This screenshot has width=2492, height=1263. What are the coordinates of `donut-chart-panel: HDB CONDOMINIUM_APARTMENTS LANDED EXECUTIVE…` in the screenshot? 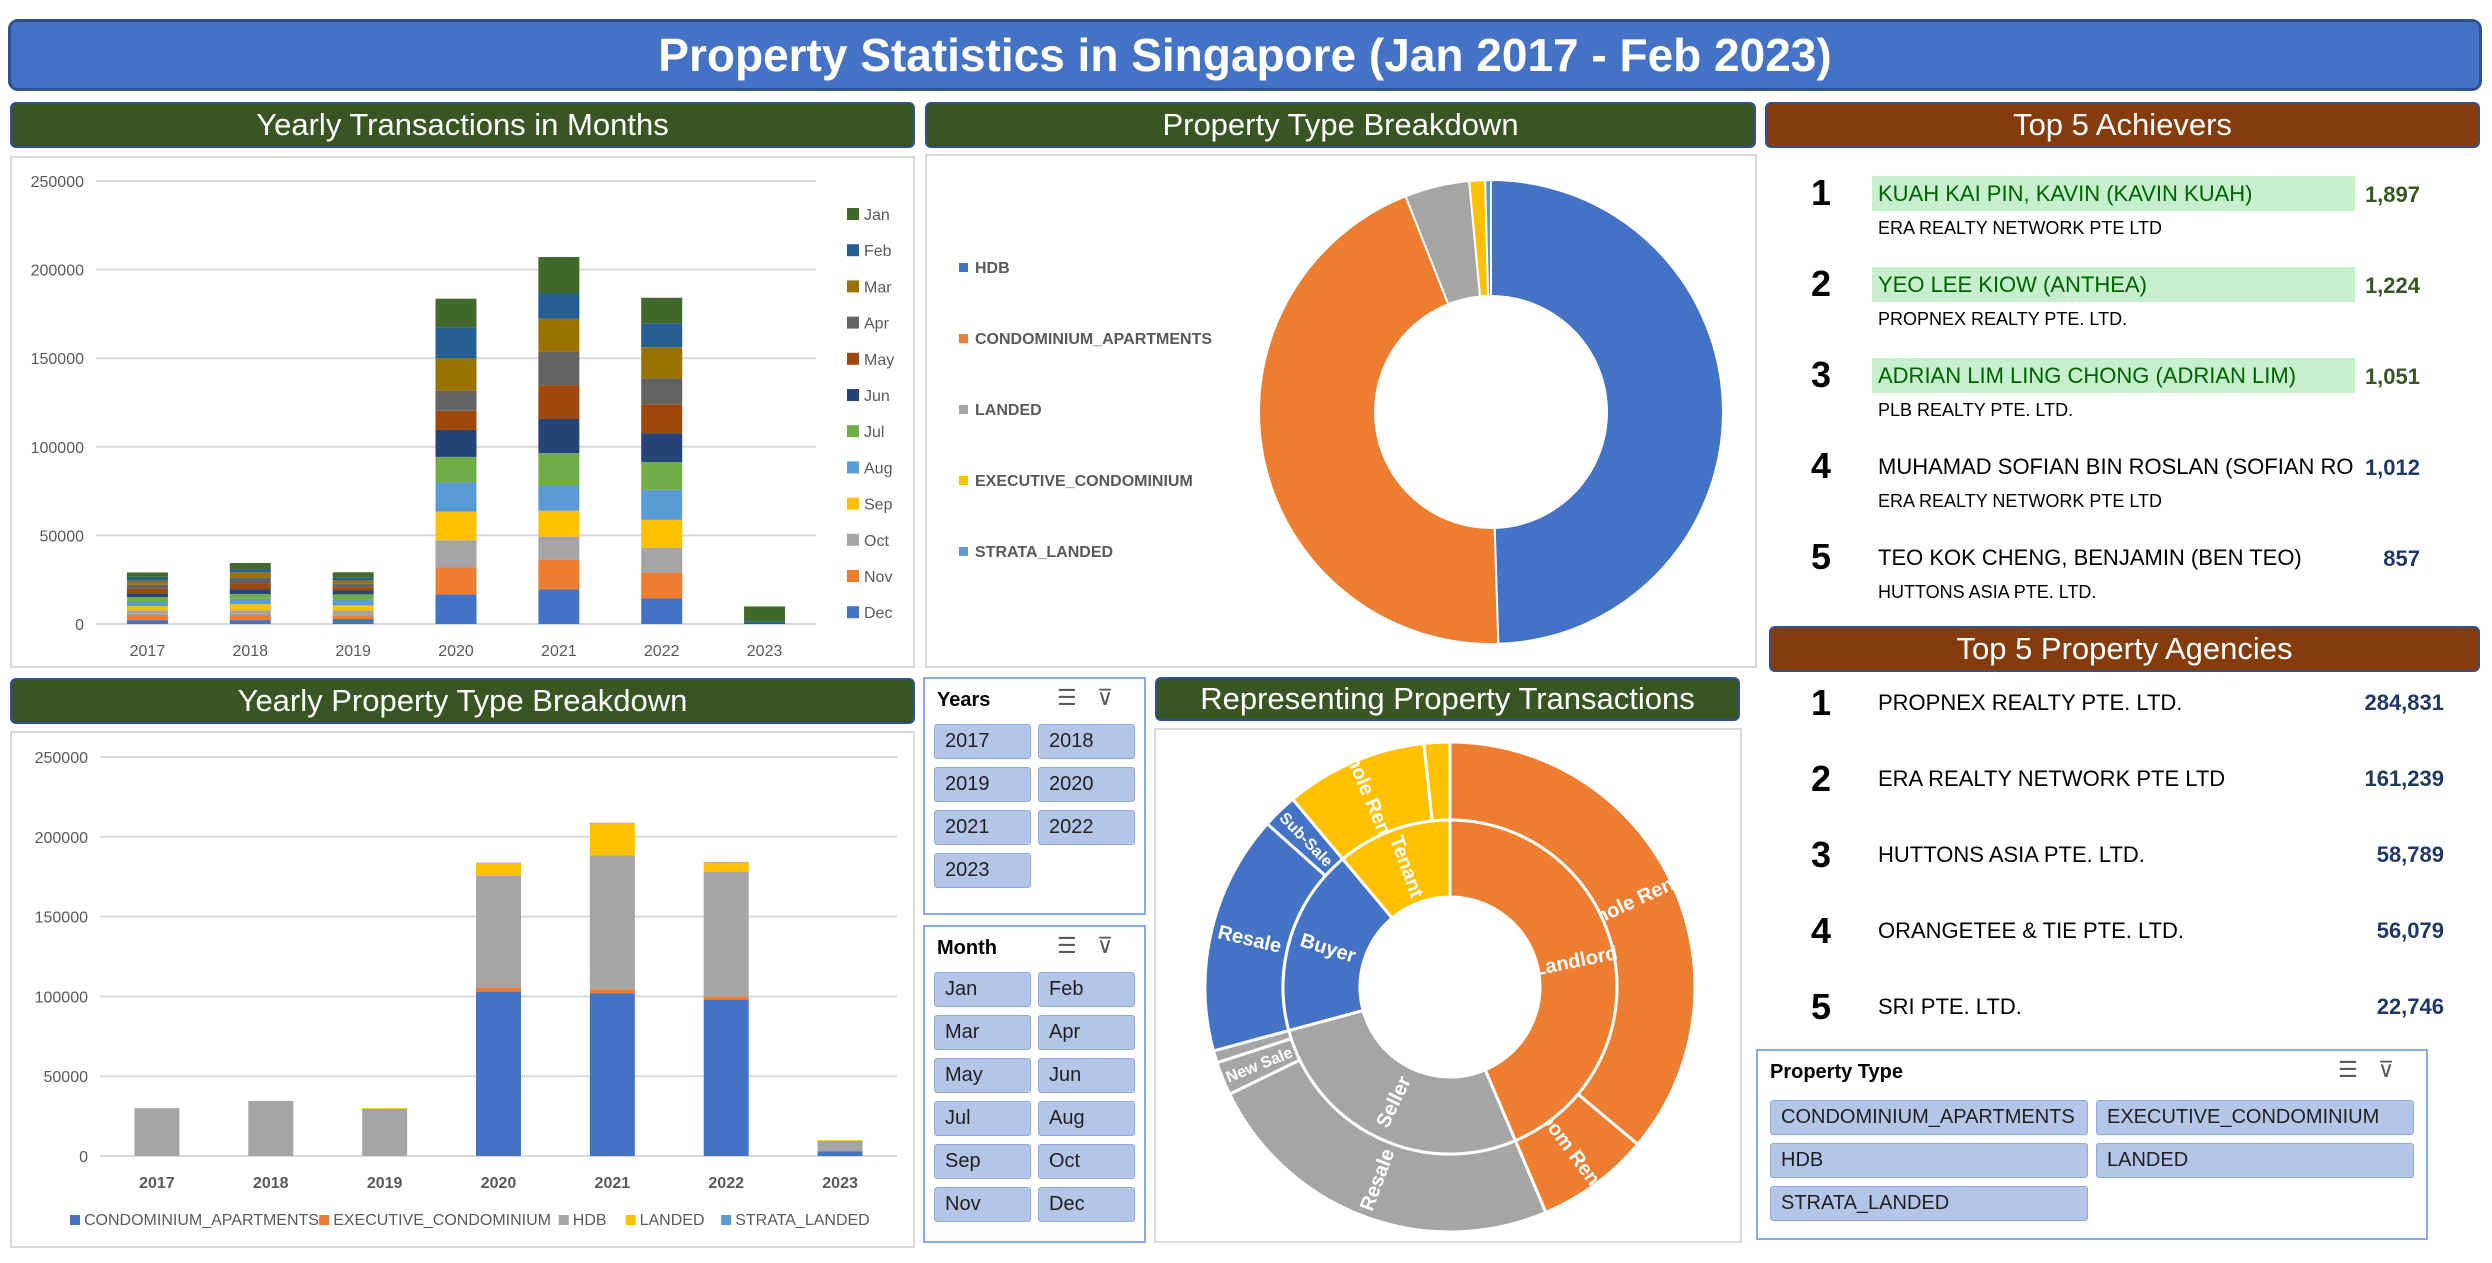 It's located at (1341, 411).